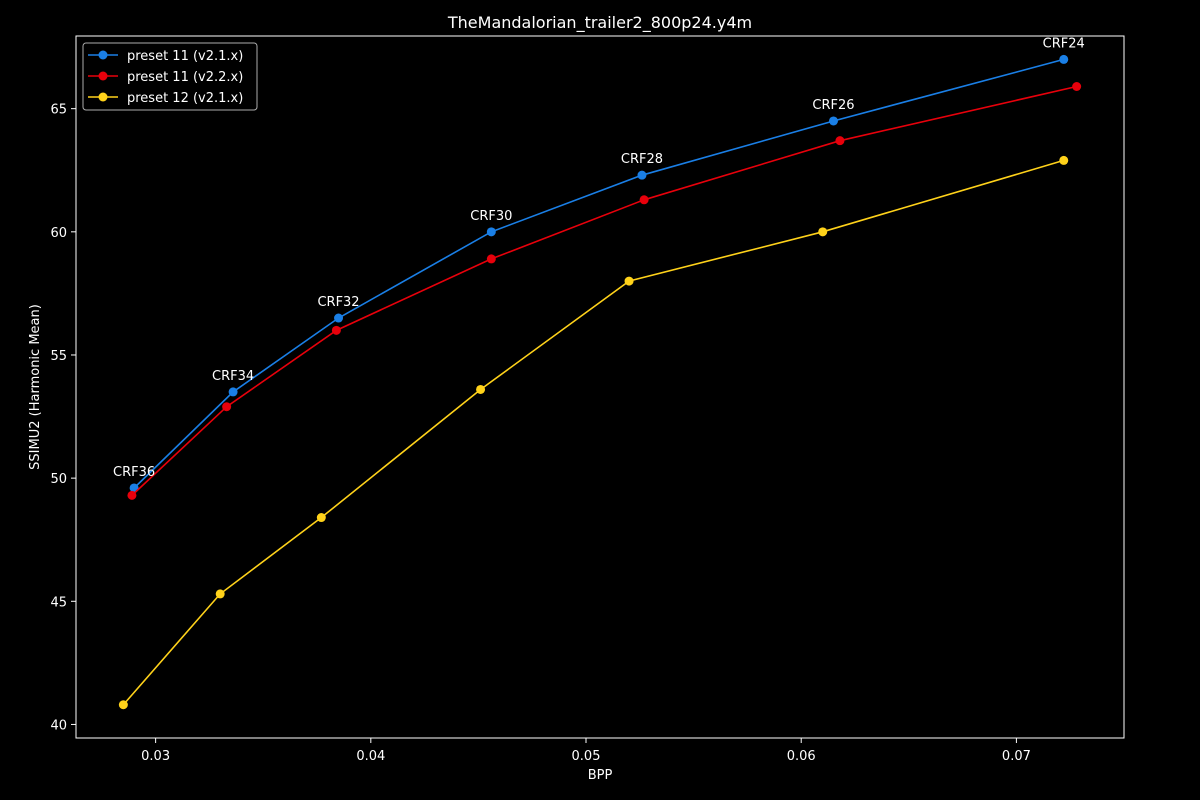  What do you see at coordinates (1064, 43) in the screenshot?
I see `point-annotation: CRF24` at bounding box center [1064, 43].